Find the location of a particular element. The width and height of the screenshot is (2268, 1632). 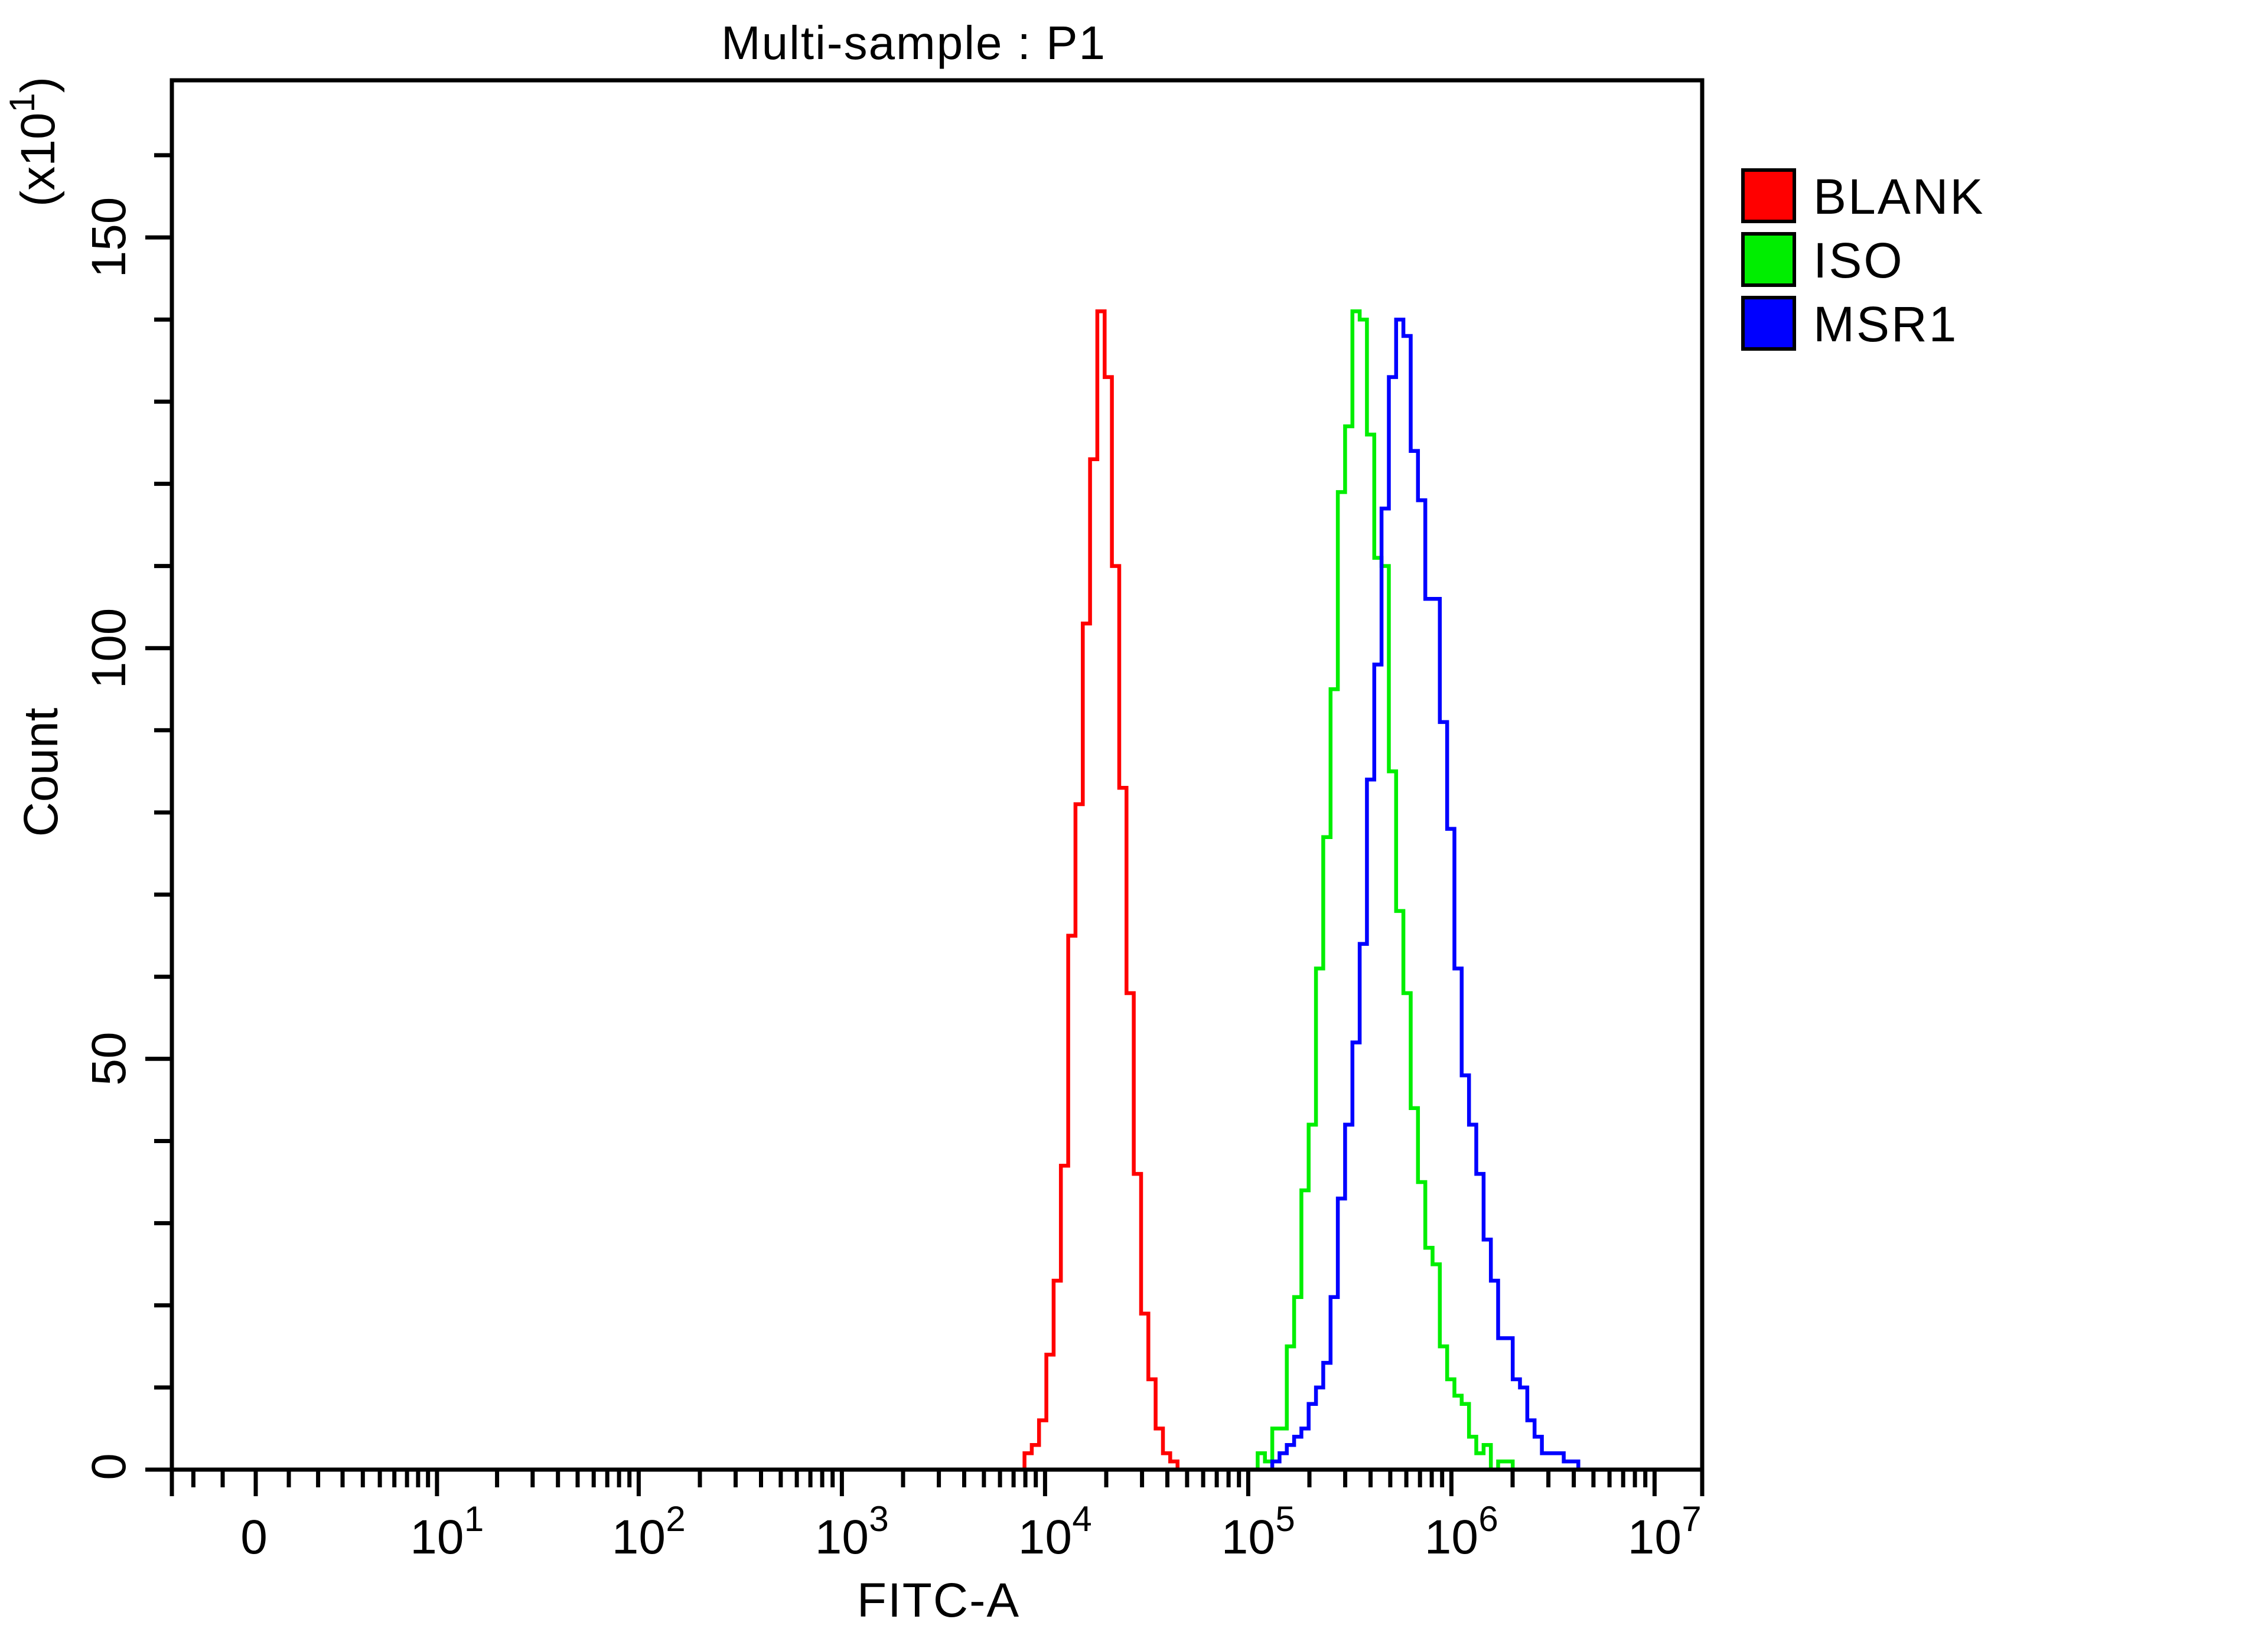

svg-text: 4 is located at coordinates (1081, 1519).